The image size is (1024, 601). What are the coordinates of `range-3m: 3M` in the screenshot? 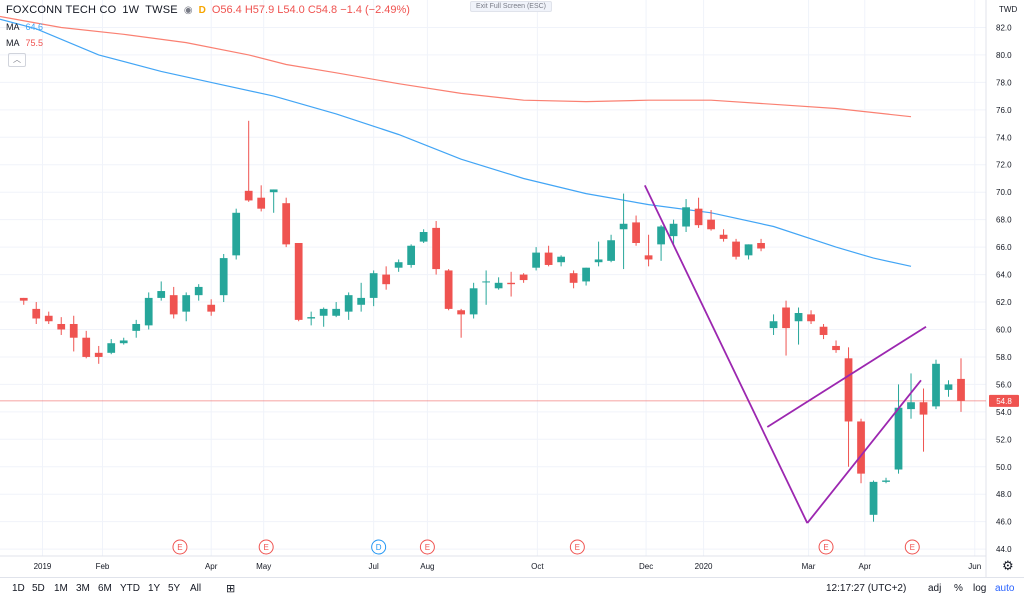 It's located at (83, 588).